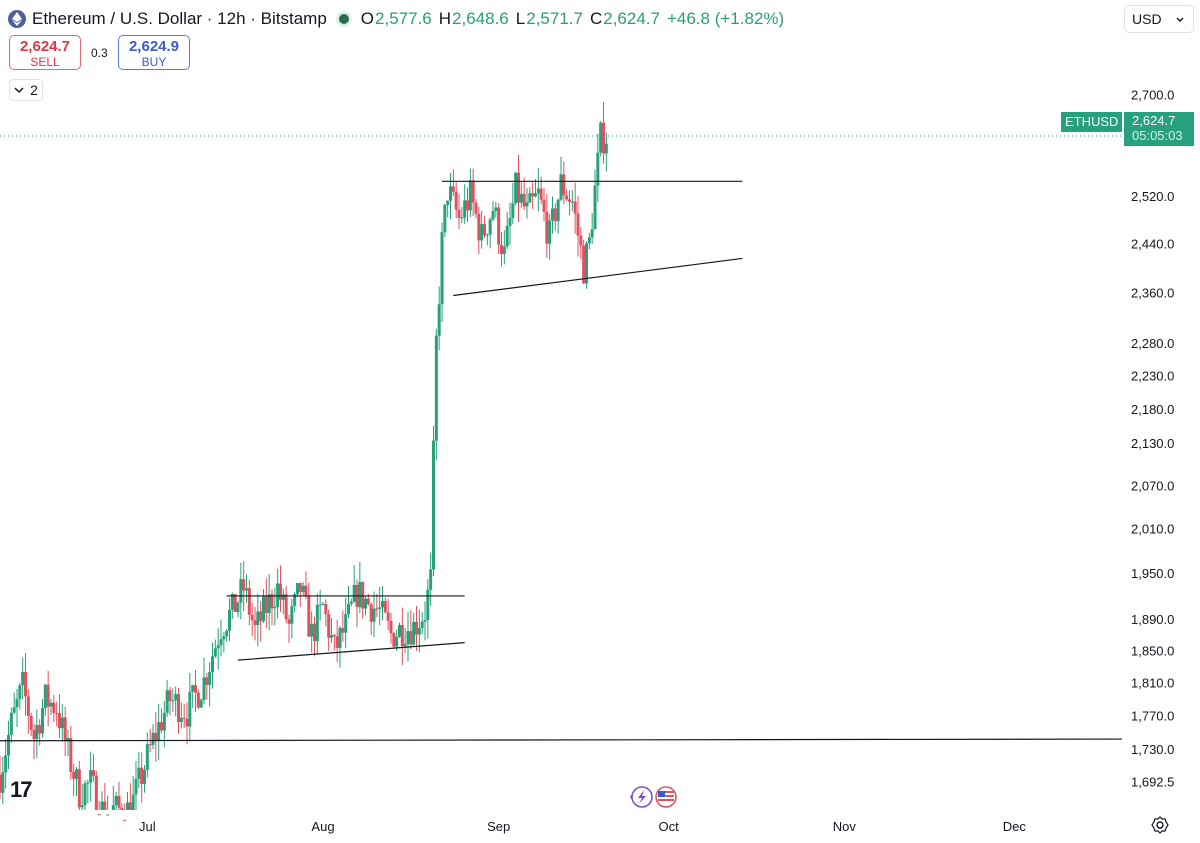 The width and height of the screenshot is (1200, 843). I want to click on market-status-icon, so click(343, 19).